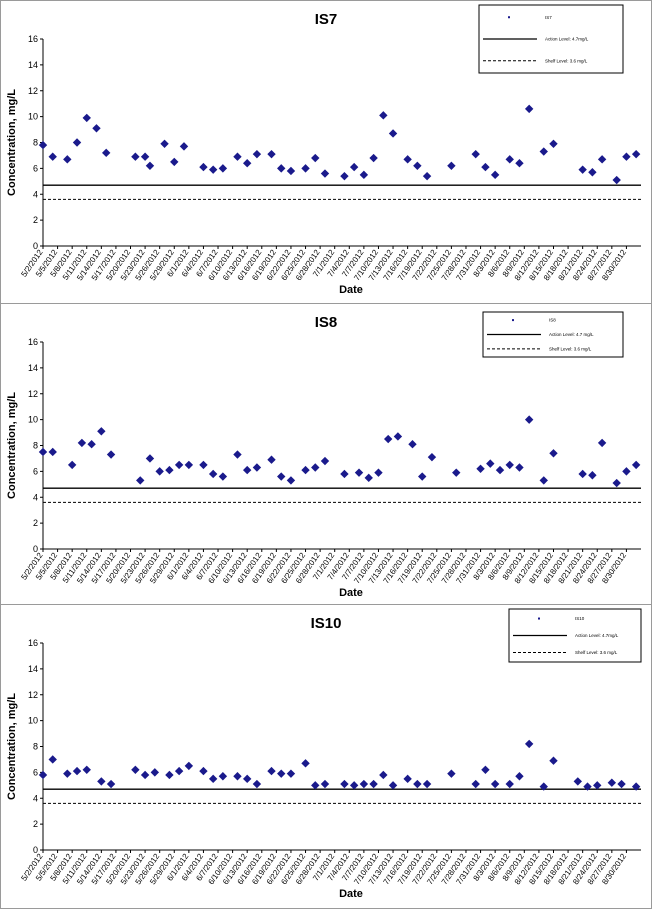 This screenshot has width=652, height=909. What do you see at coordinates (35, 220) in the screenshot?
I see `y-tick-label: 2` at bounding box center [35, 220].